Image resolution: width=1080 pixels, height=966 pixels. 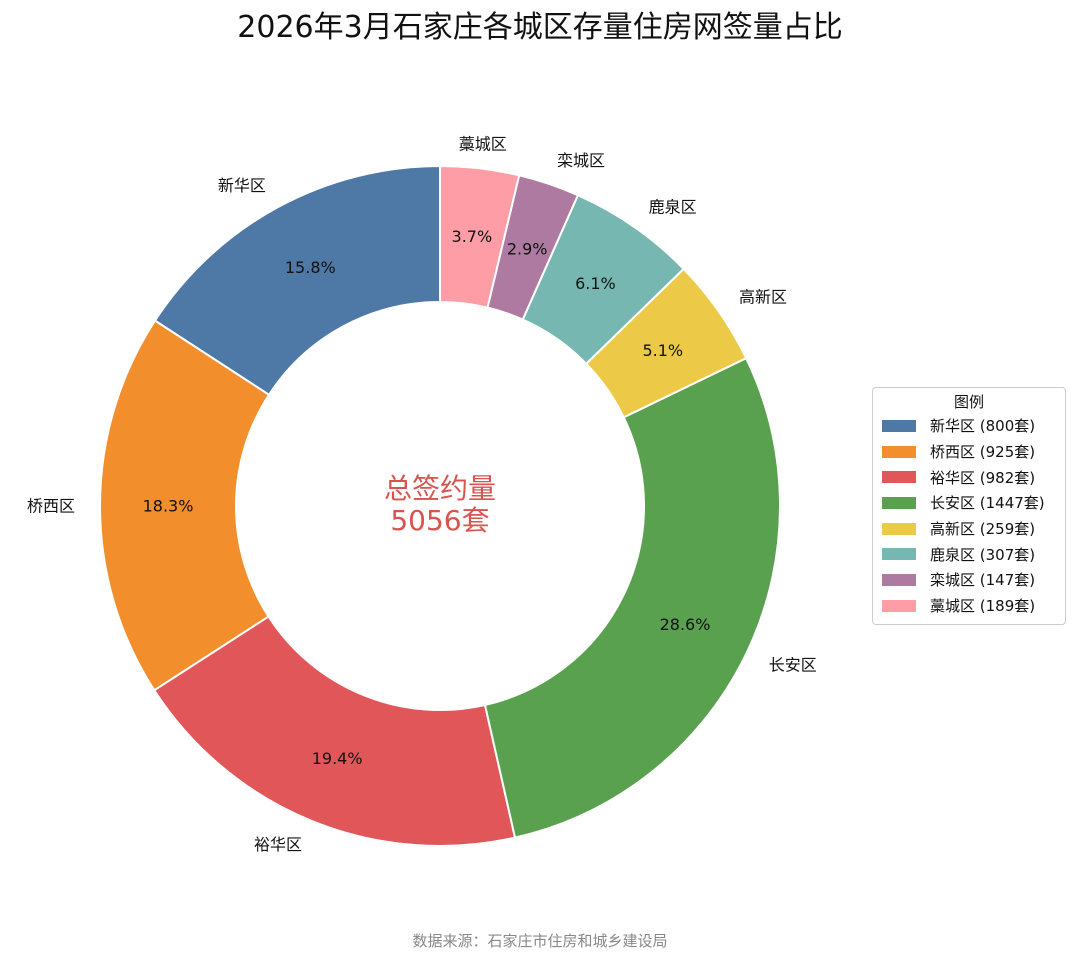 What do you see at coordinates (337, 758) in the screenshot?
I see `percent-label-3: 19.4%` at bounding box center [337, 758].